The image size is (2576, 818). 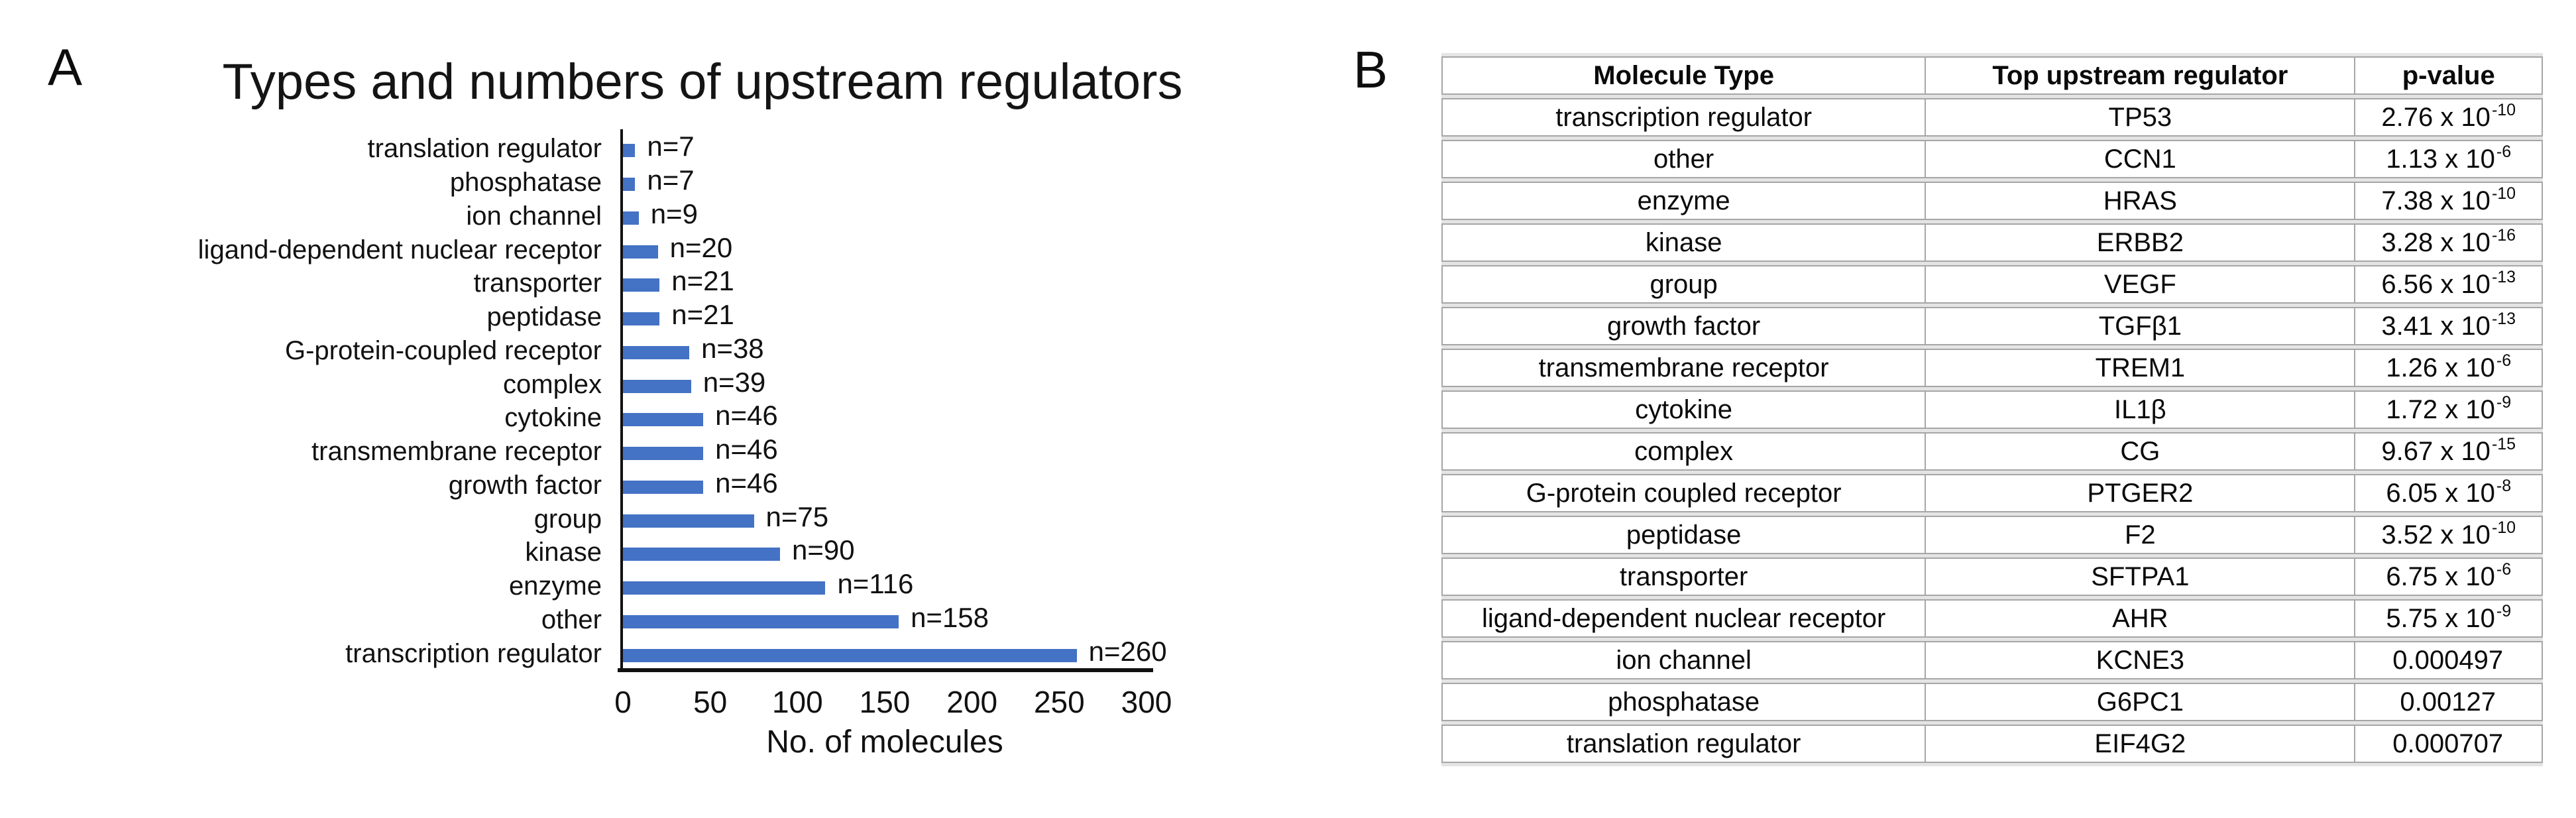 What do you see at coordinates (2449, 660) in the screenshot?
I see `p-value-cell: 0.000497` at bounding box center [2449, 660].